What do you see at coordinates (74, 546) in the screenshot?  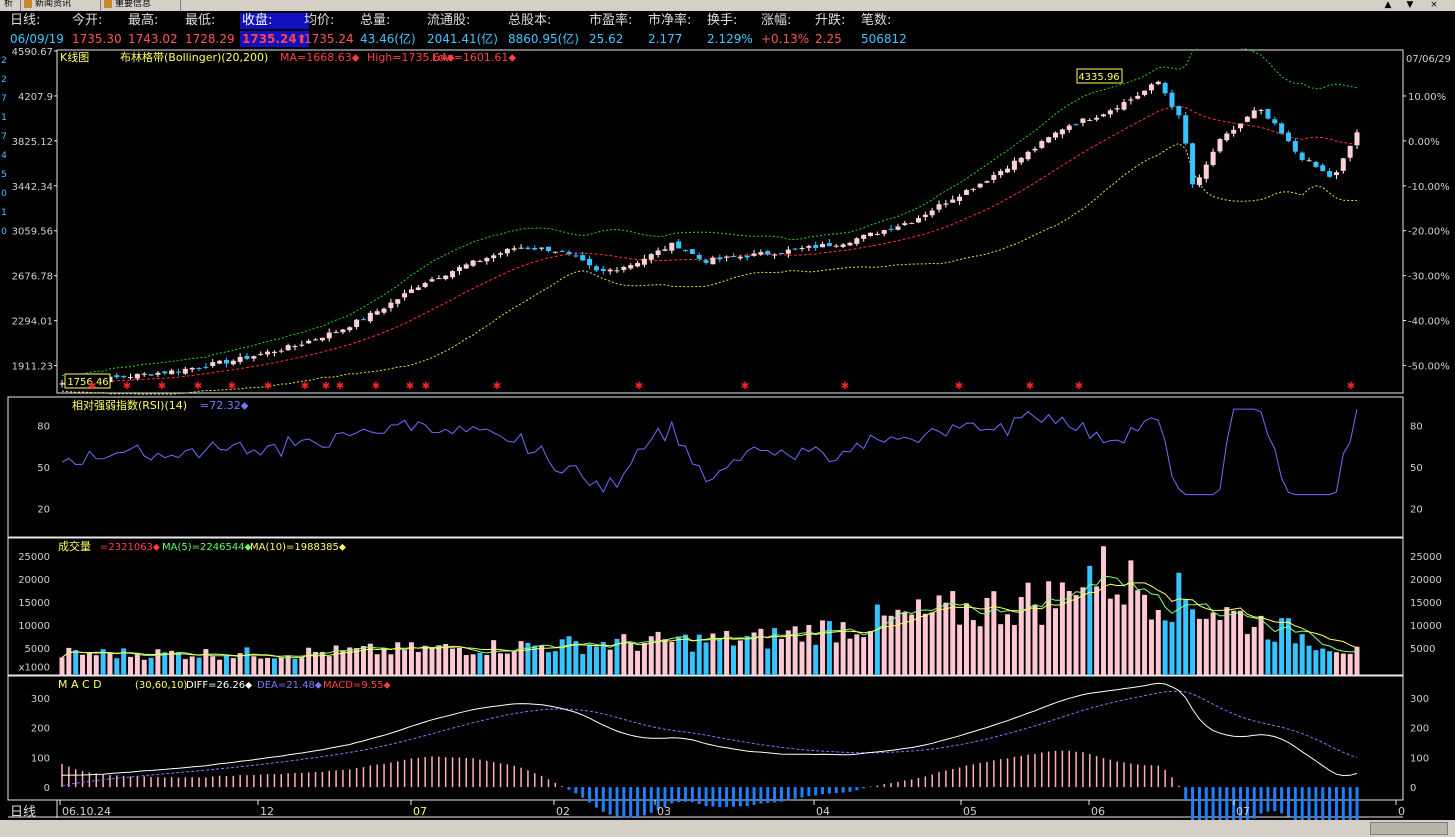 I see `volume-title: 成交量` at bounding box center [74, 546].